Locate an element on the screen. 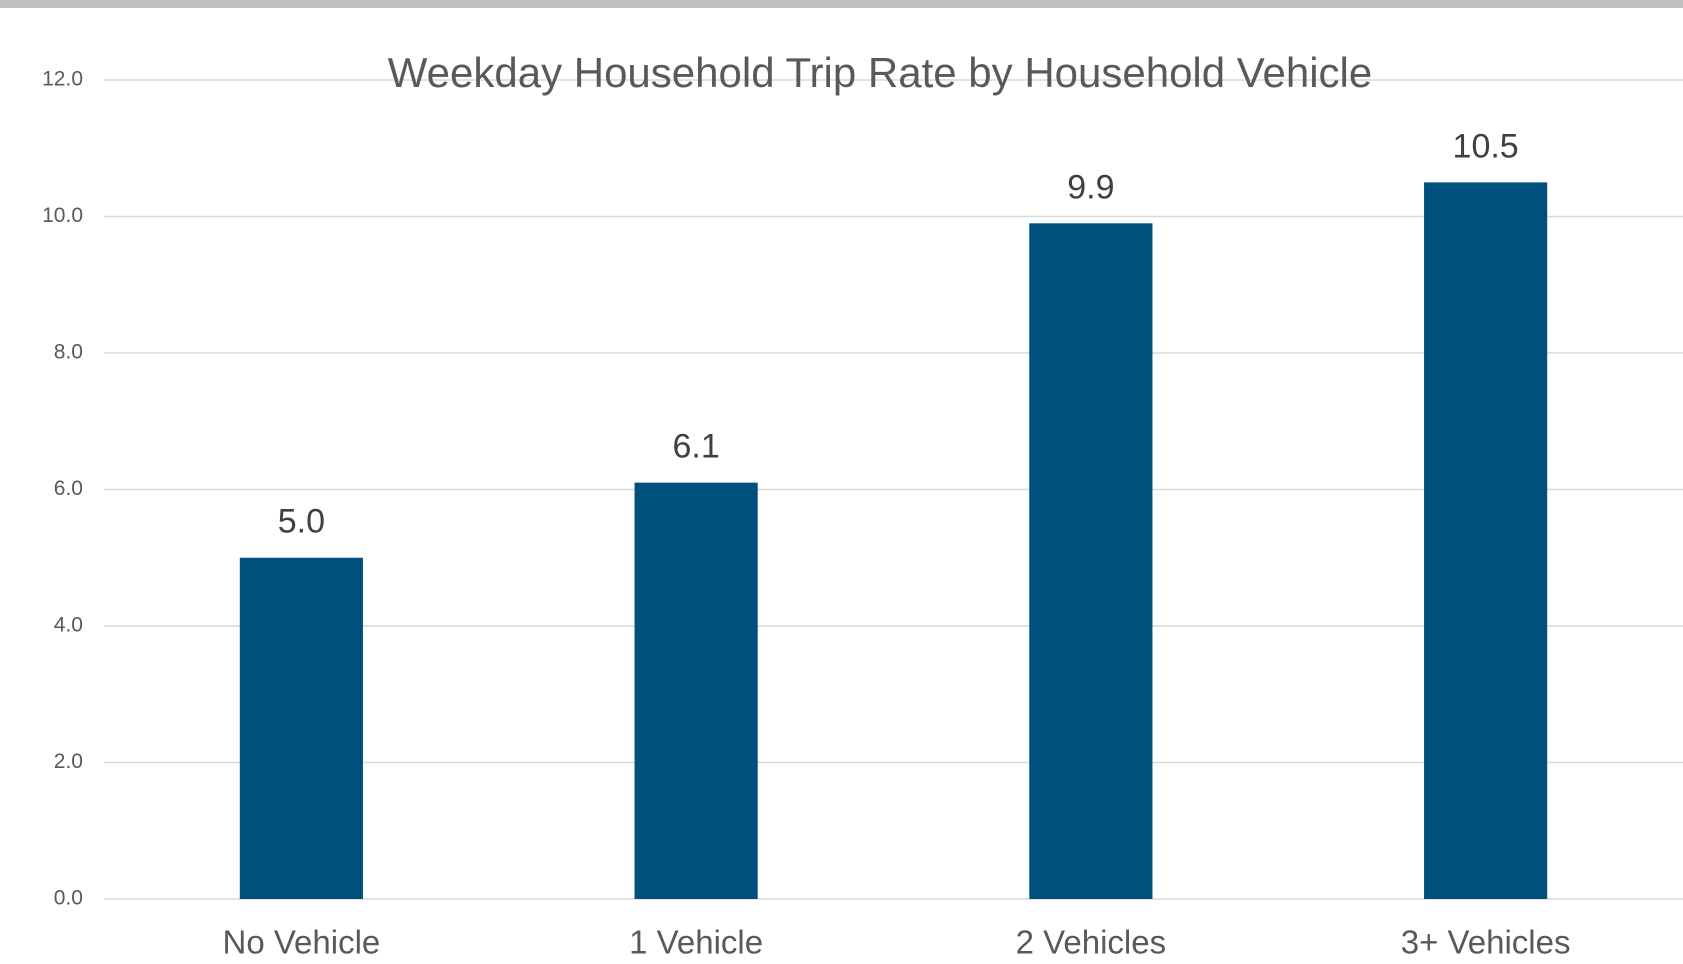  y-tick-label: 10.0 is located at coordinates (62, 215).